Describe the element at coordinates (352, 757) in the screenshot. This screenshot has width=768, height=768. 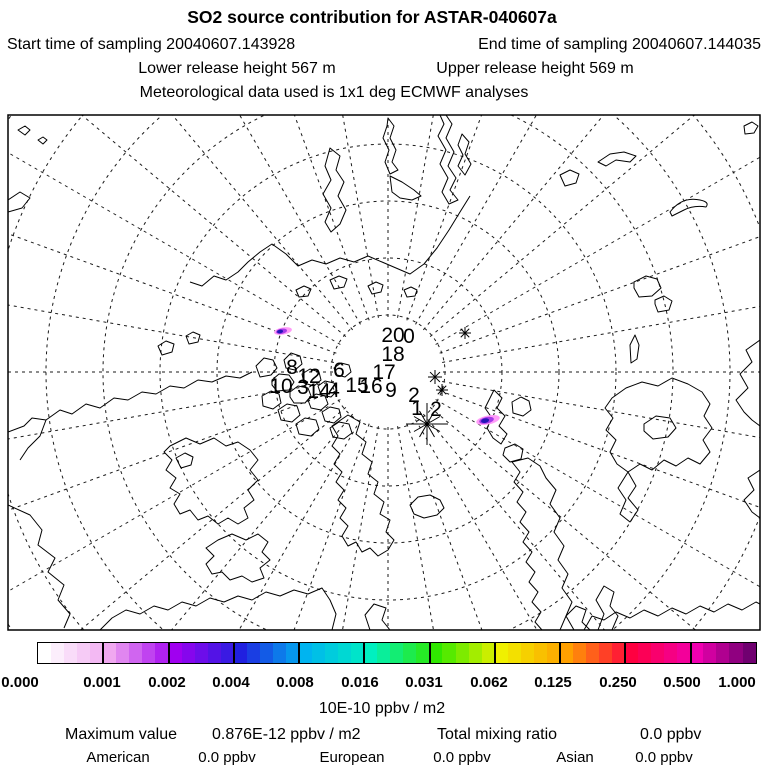
I see `region-name: European` at that location.